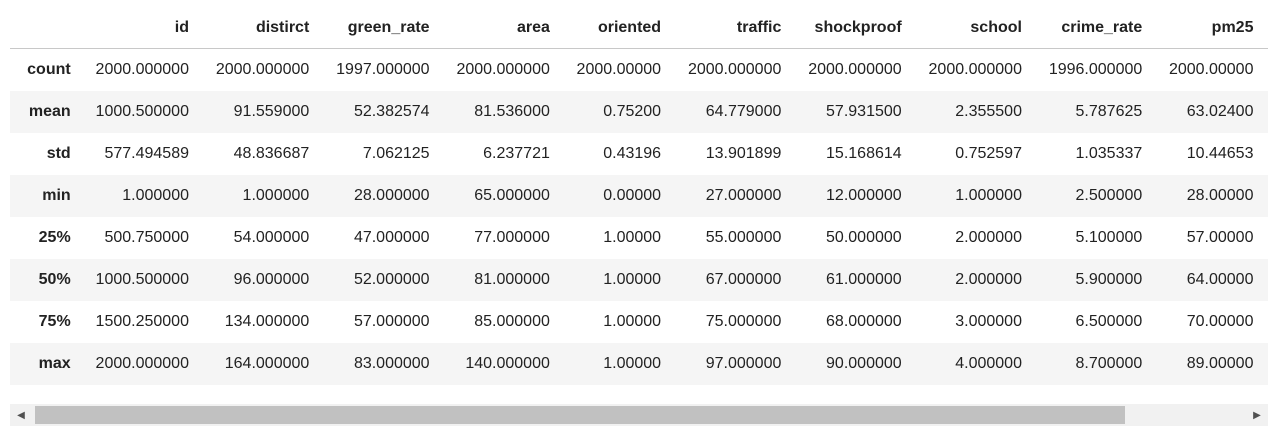 The image size is (1279, 438). I want to click on row-index-label: std, so click(58, 153).